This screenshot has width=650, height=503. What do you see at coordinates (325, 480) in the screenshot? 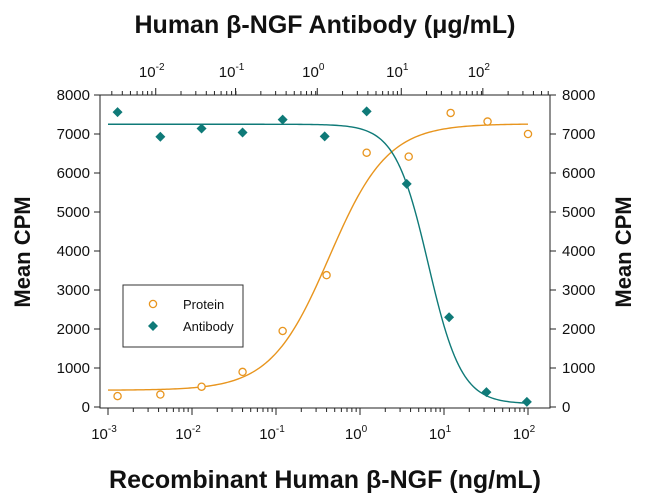
I see `bottom-axis-title: Recombinant Human β-NGF (ng/mL)` at bounding box center [325, 480].